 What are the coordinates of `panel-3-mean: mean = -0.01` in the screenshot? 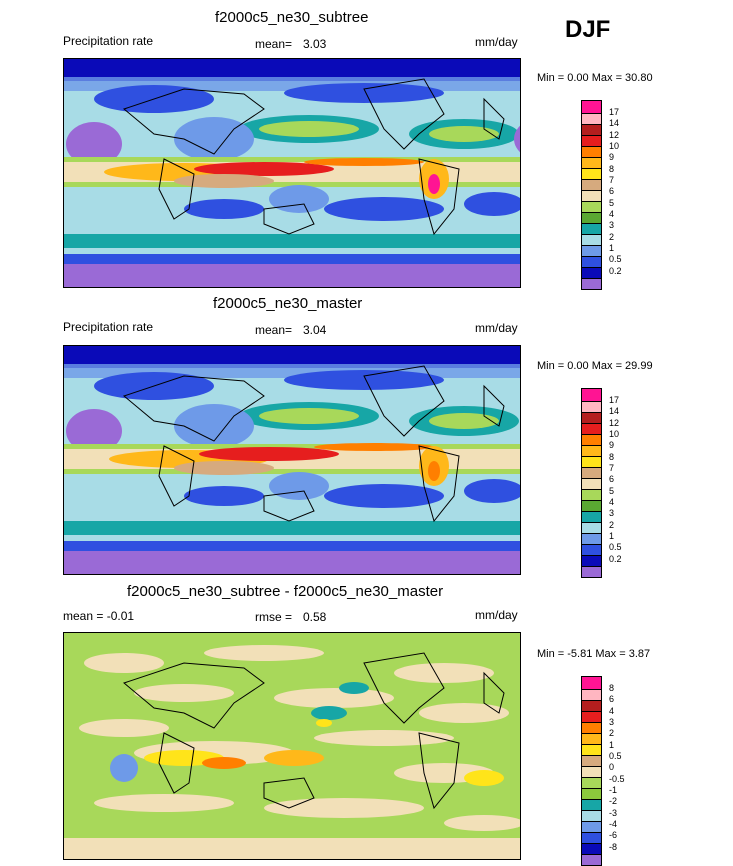 It's located at (99, 616).